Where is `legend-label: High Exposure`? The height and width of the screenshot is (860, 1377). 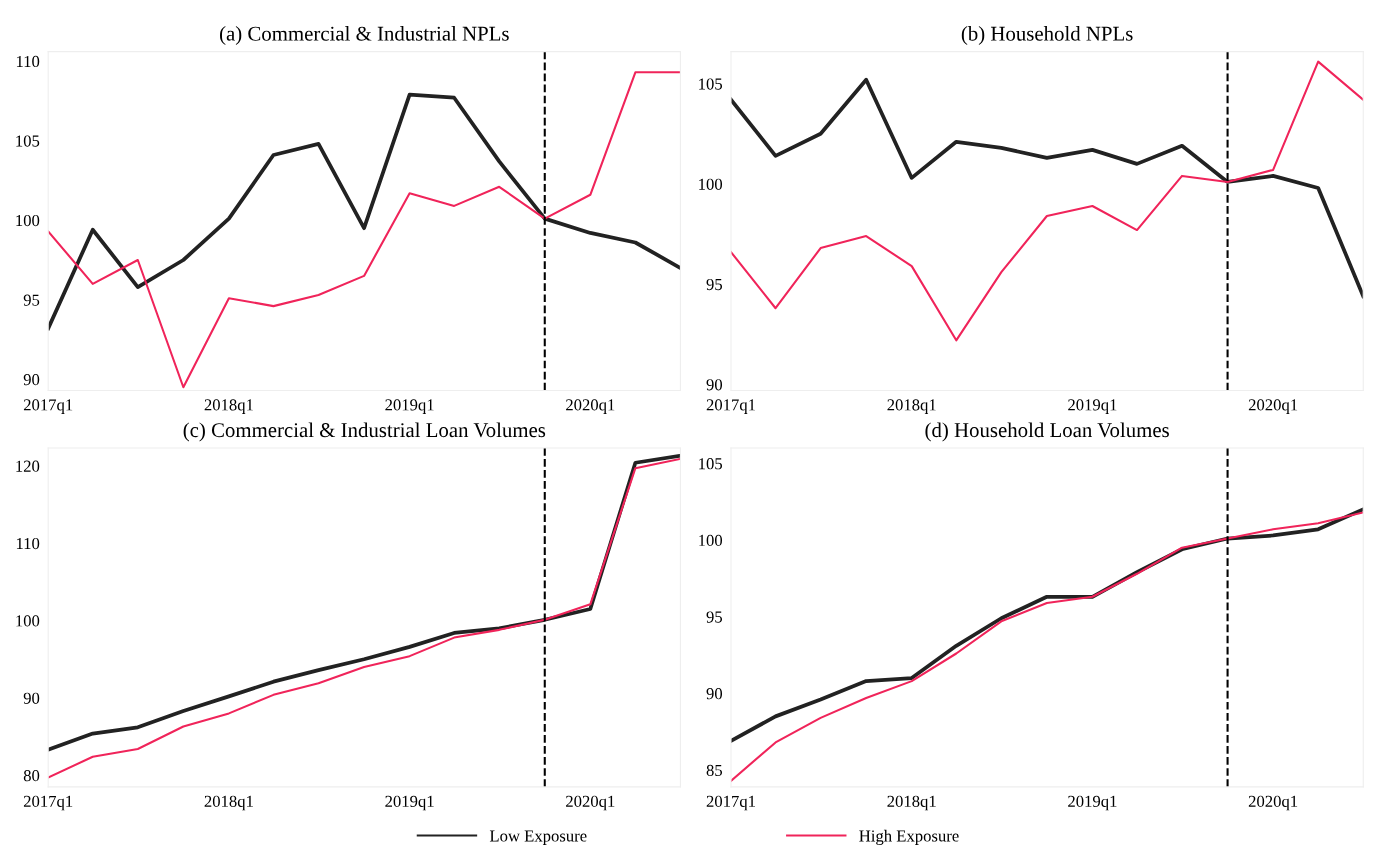
legend-label: High Exposure is located at coordinates (909, 837).